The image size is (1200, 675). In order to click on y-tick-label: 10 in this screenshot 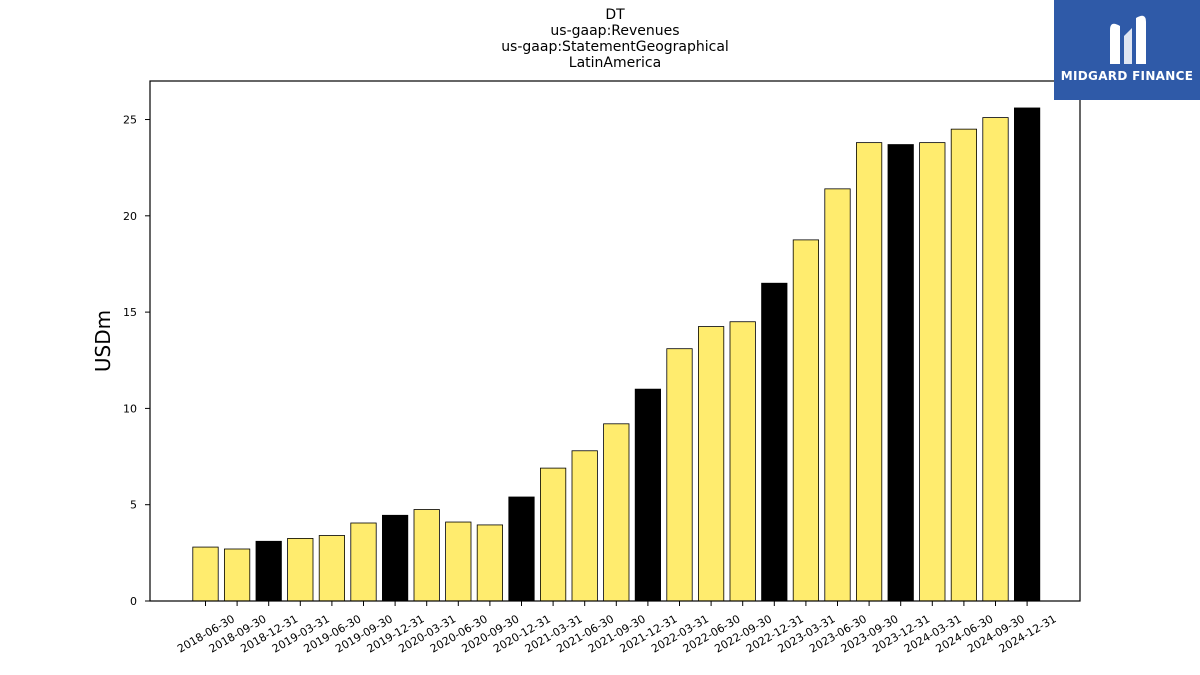, I will do `click(130, 408)`.